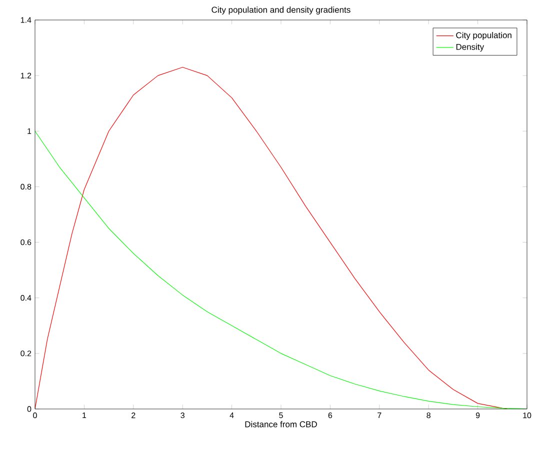  Describe the element at coordinates (281, 415) in the screenshot. I see `x-tick-label: 5` at that location.